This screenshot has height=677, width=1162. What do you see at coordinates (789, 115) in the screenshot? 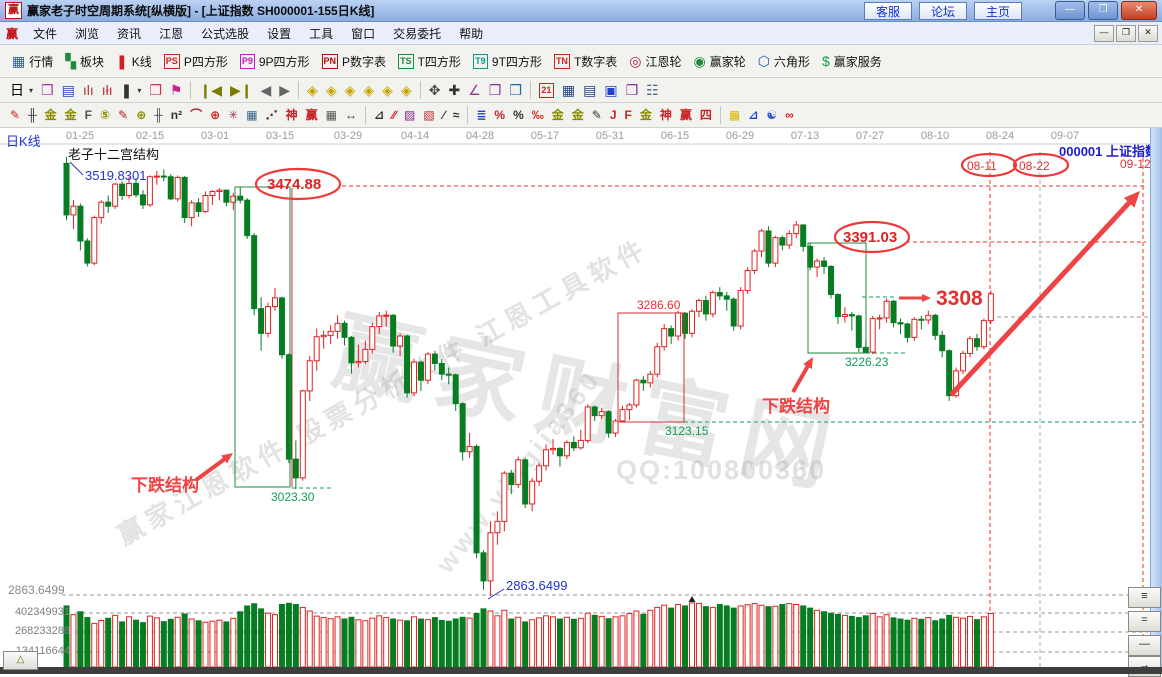
I see `infinity-button: ∞` at bounding box center [789, 115].